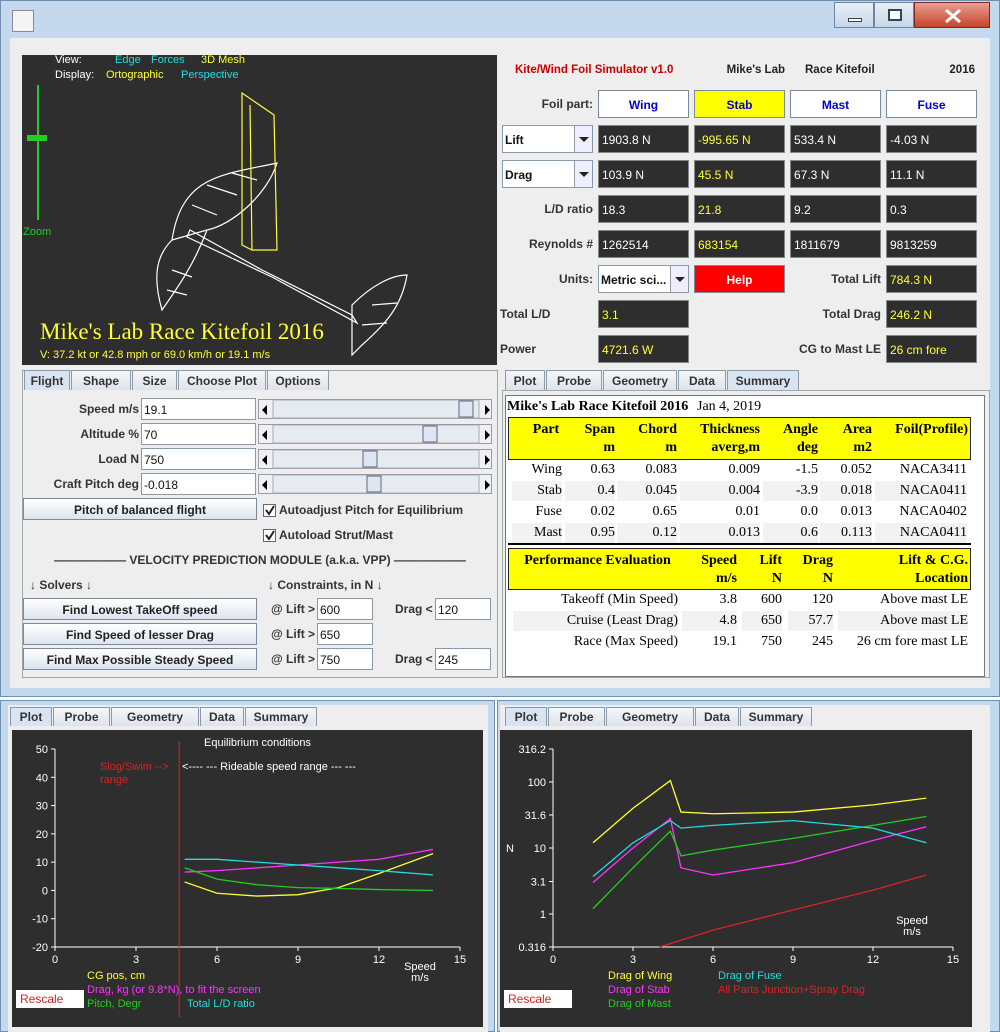  I want to click on table-cell: 0.052, so click(856, 469).